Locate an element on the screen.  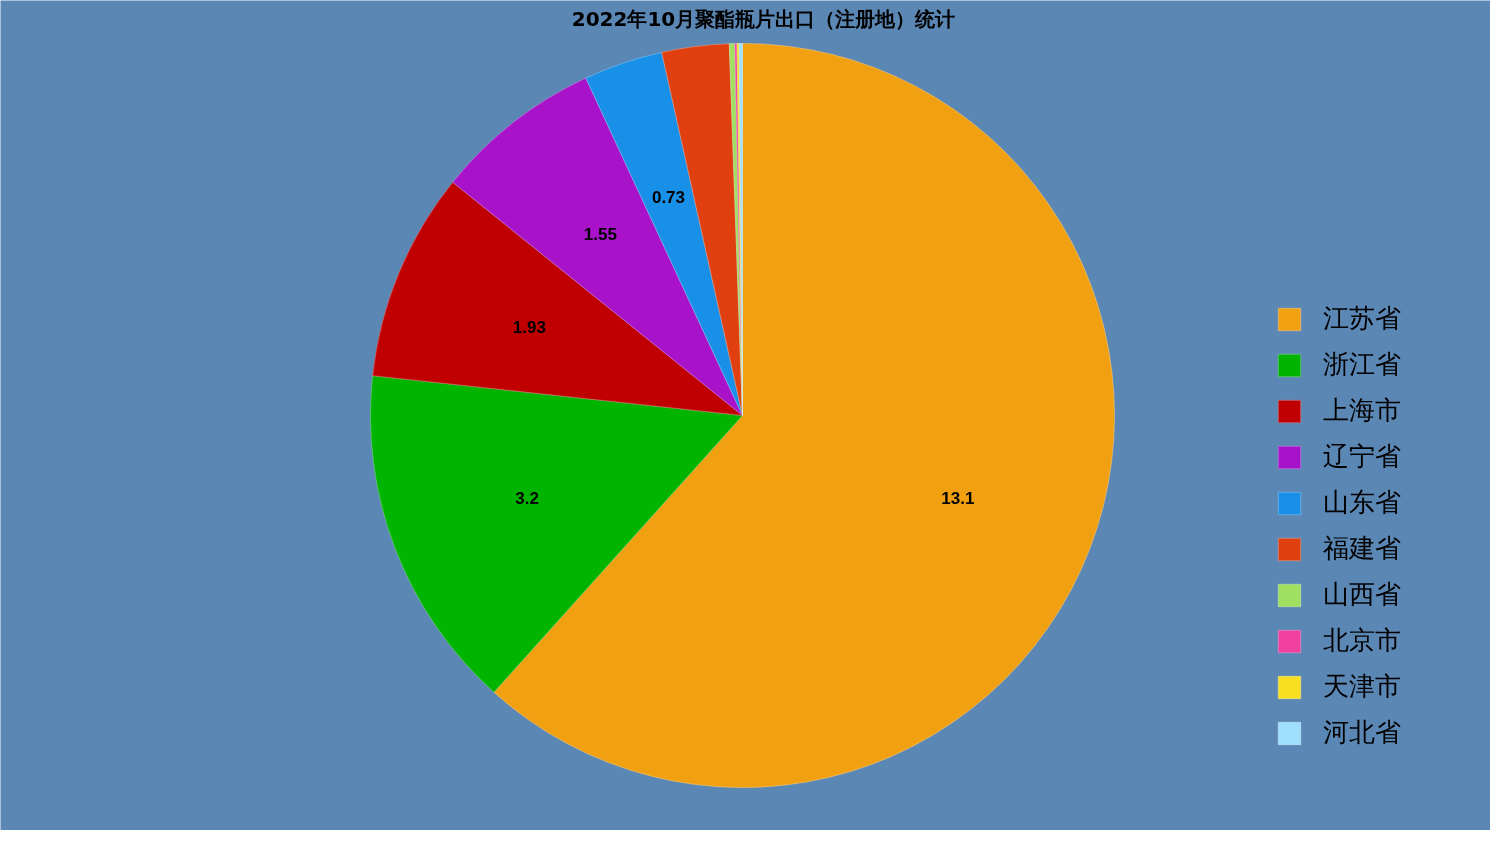
data-label: 1.93 is located at coordinates (529, 328).